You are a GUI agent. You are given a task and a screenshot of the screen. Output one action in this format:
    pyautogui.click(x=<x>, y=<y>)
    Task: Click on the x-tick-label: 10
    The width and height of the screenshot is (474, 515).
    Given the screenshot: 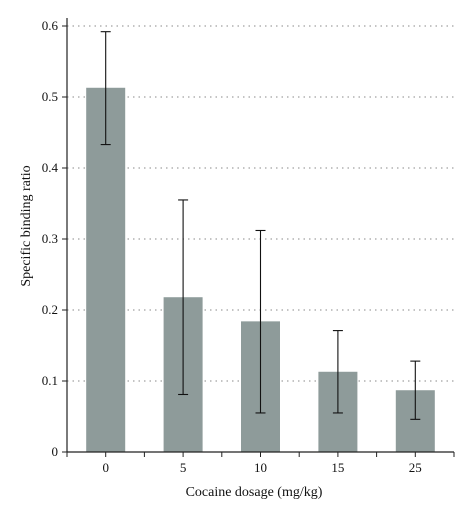 What is the action you would take?
    pyautogui.click(x=260, y=467)
    